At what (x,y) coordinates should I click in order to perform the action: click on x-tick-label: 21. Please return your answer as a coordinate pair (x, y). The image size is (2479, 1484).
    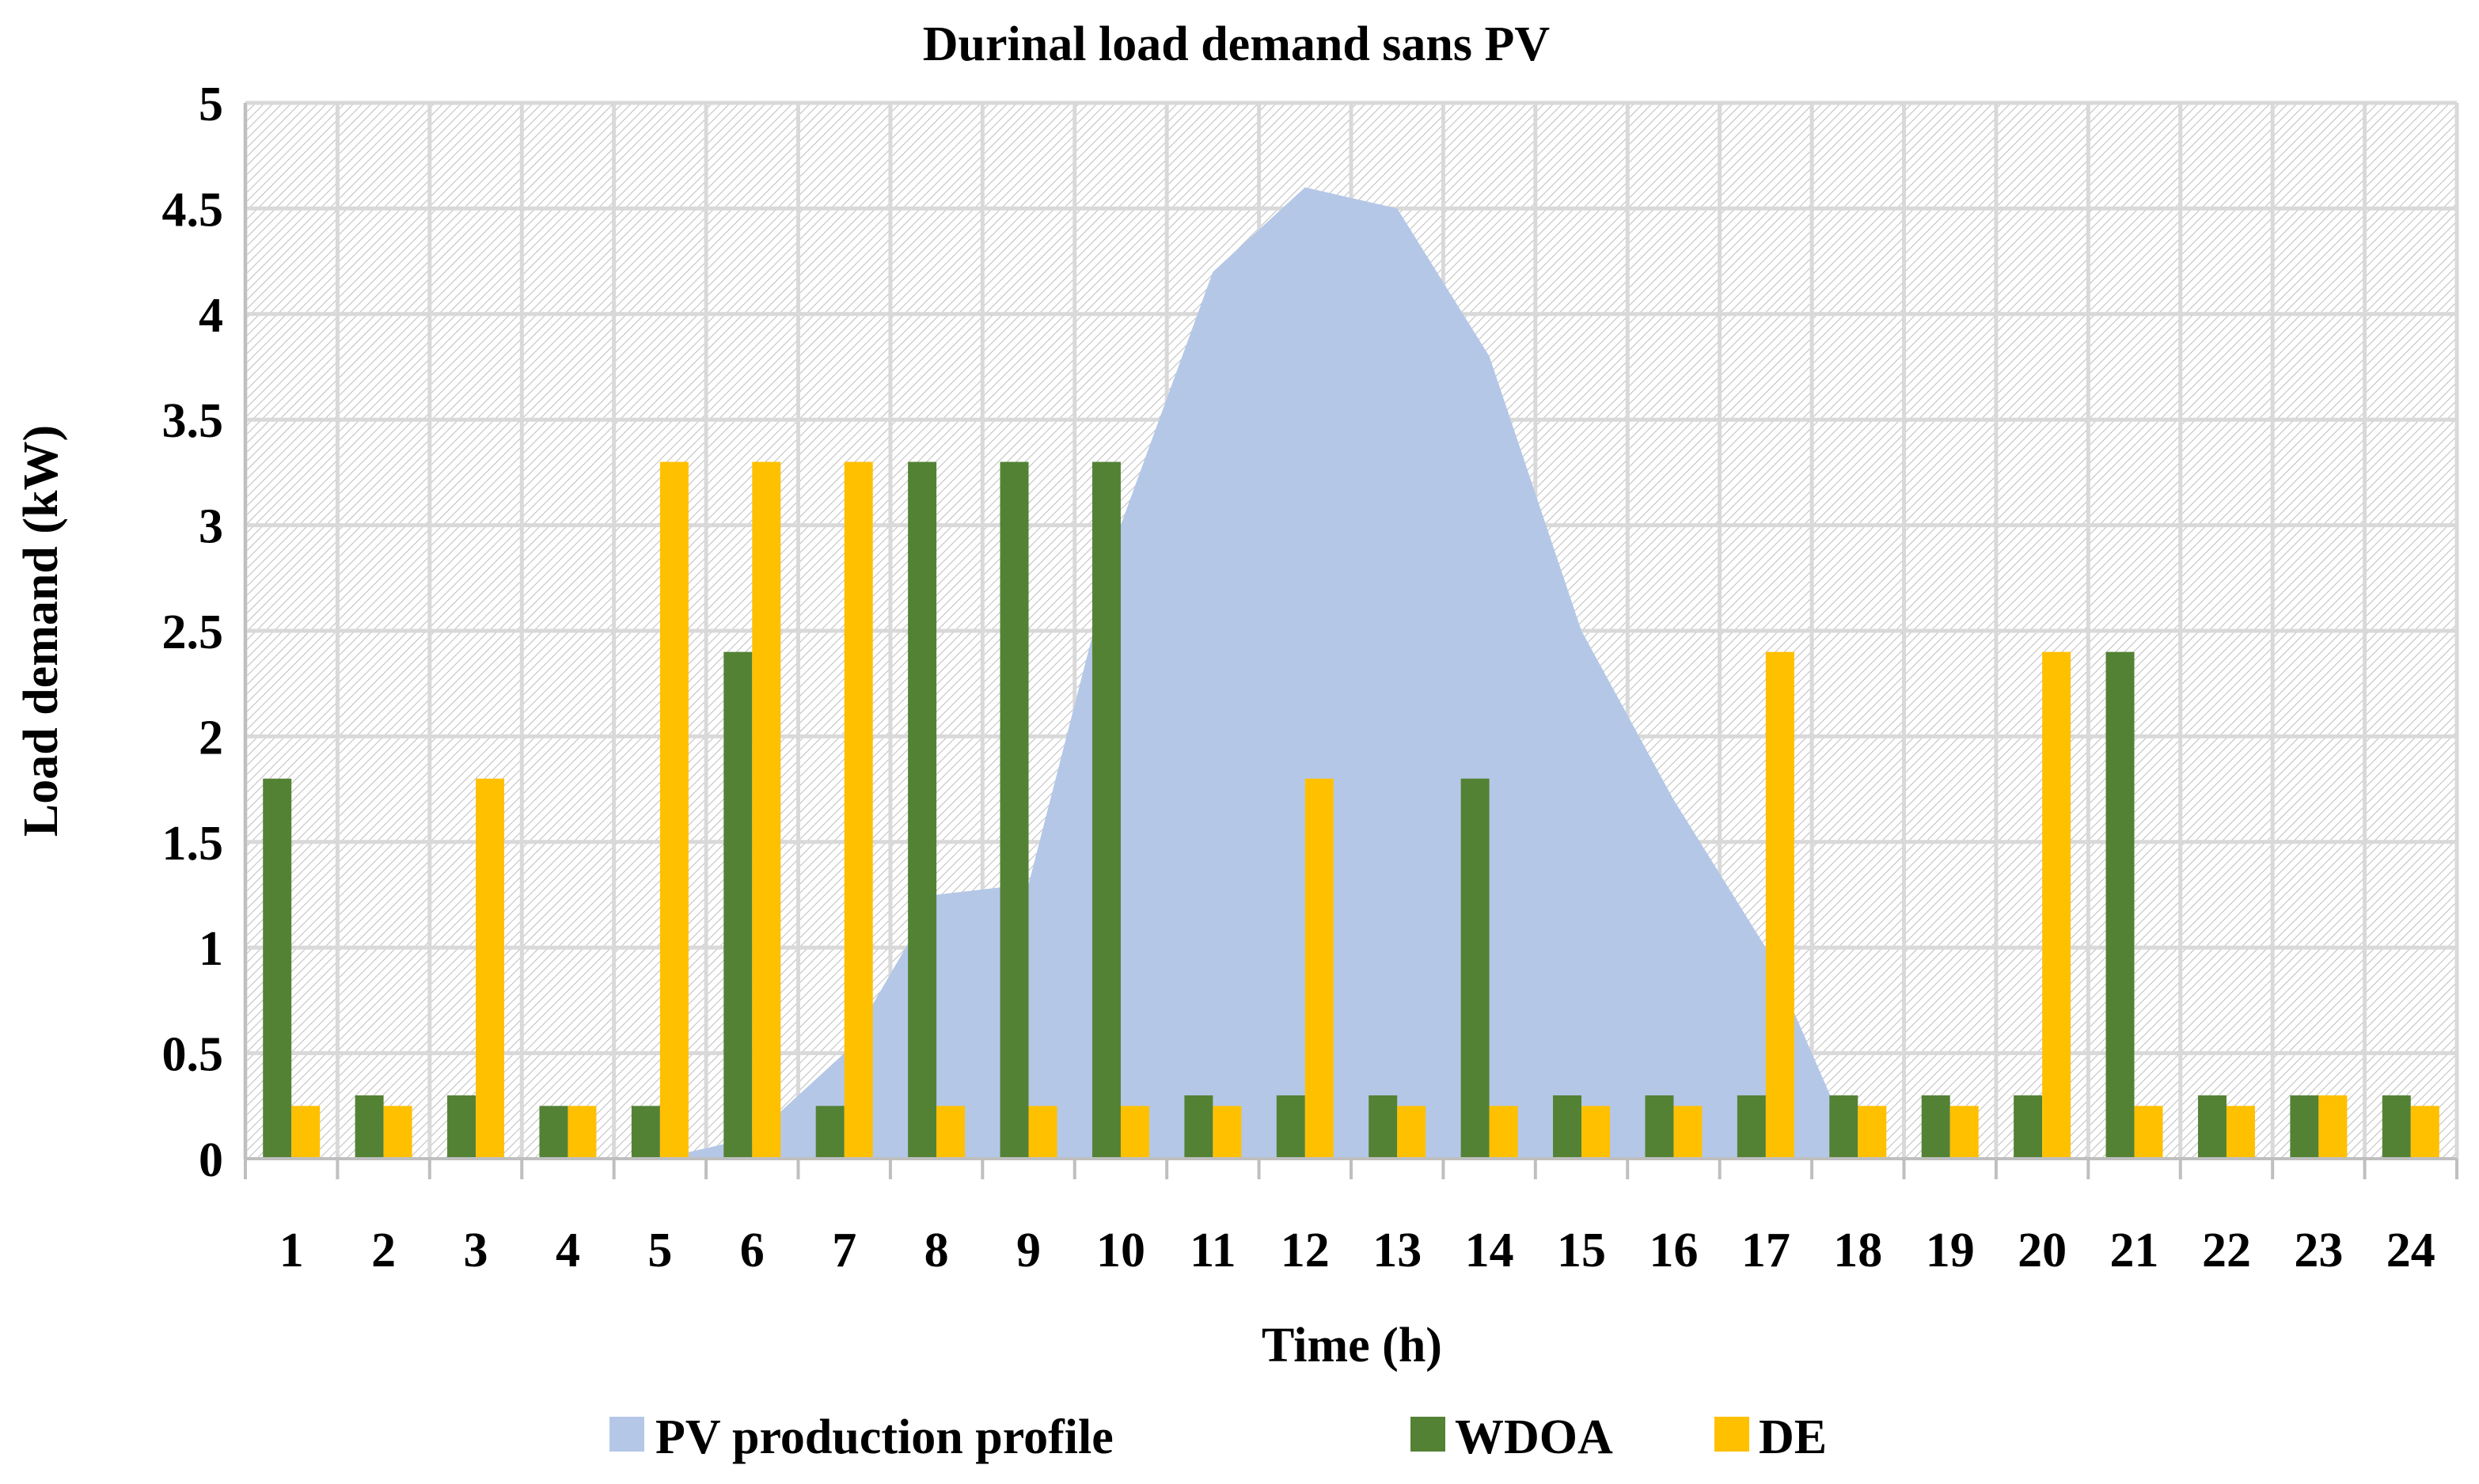
    Looking at the image, I should click on (2134, 1250).